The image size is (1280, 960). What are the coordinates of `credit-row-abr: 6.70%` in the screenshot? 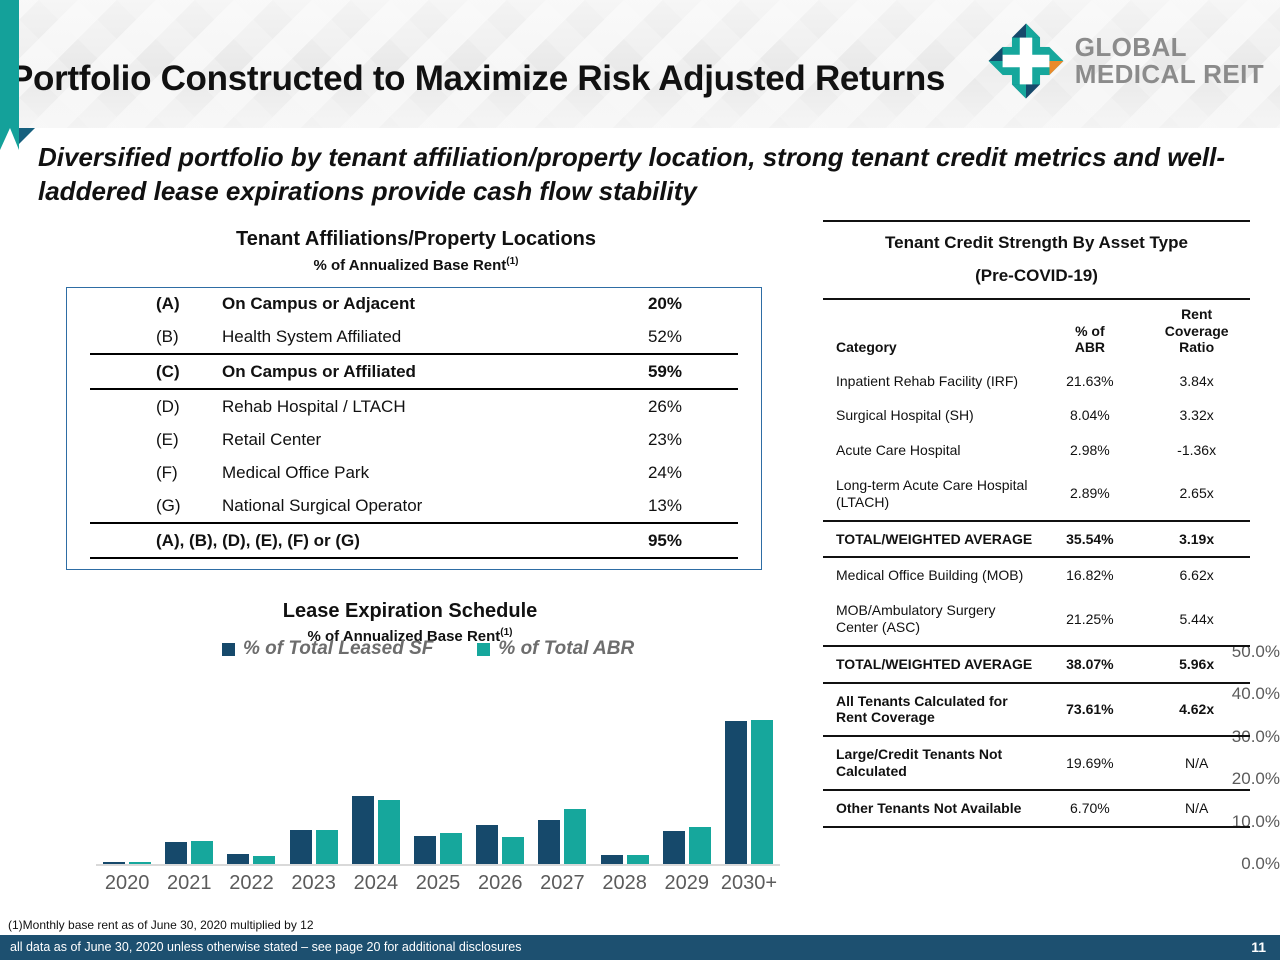 It's located at (1090, 808).